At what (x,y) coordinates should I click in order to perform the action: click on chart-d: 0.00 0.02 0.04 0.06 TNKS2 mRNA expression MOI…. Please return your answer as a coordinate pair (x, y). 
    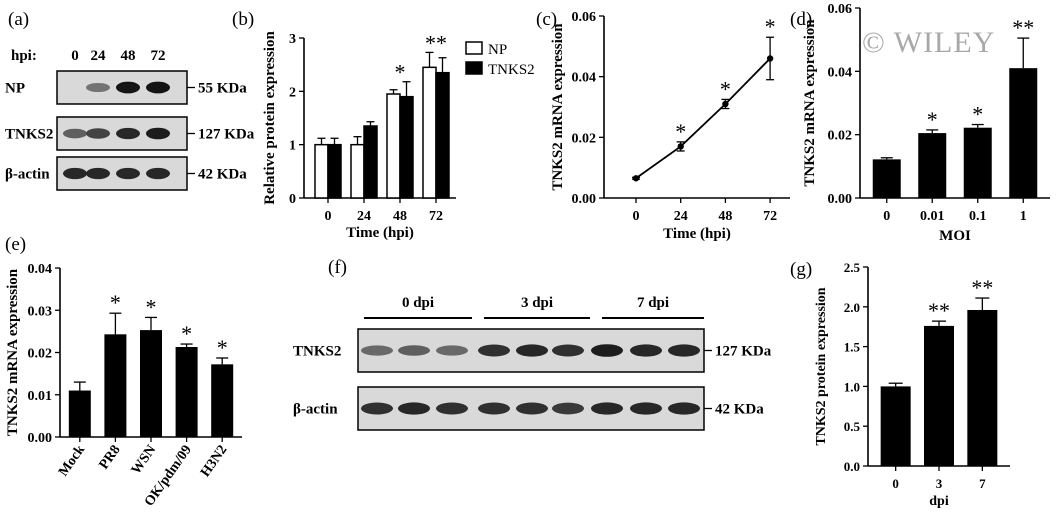
    Looking at the image, I should click on (926, 123).